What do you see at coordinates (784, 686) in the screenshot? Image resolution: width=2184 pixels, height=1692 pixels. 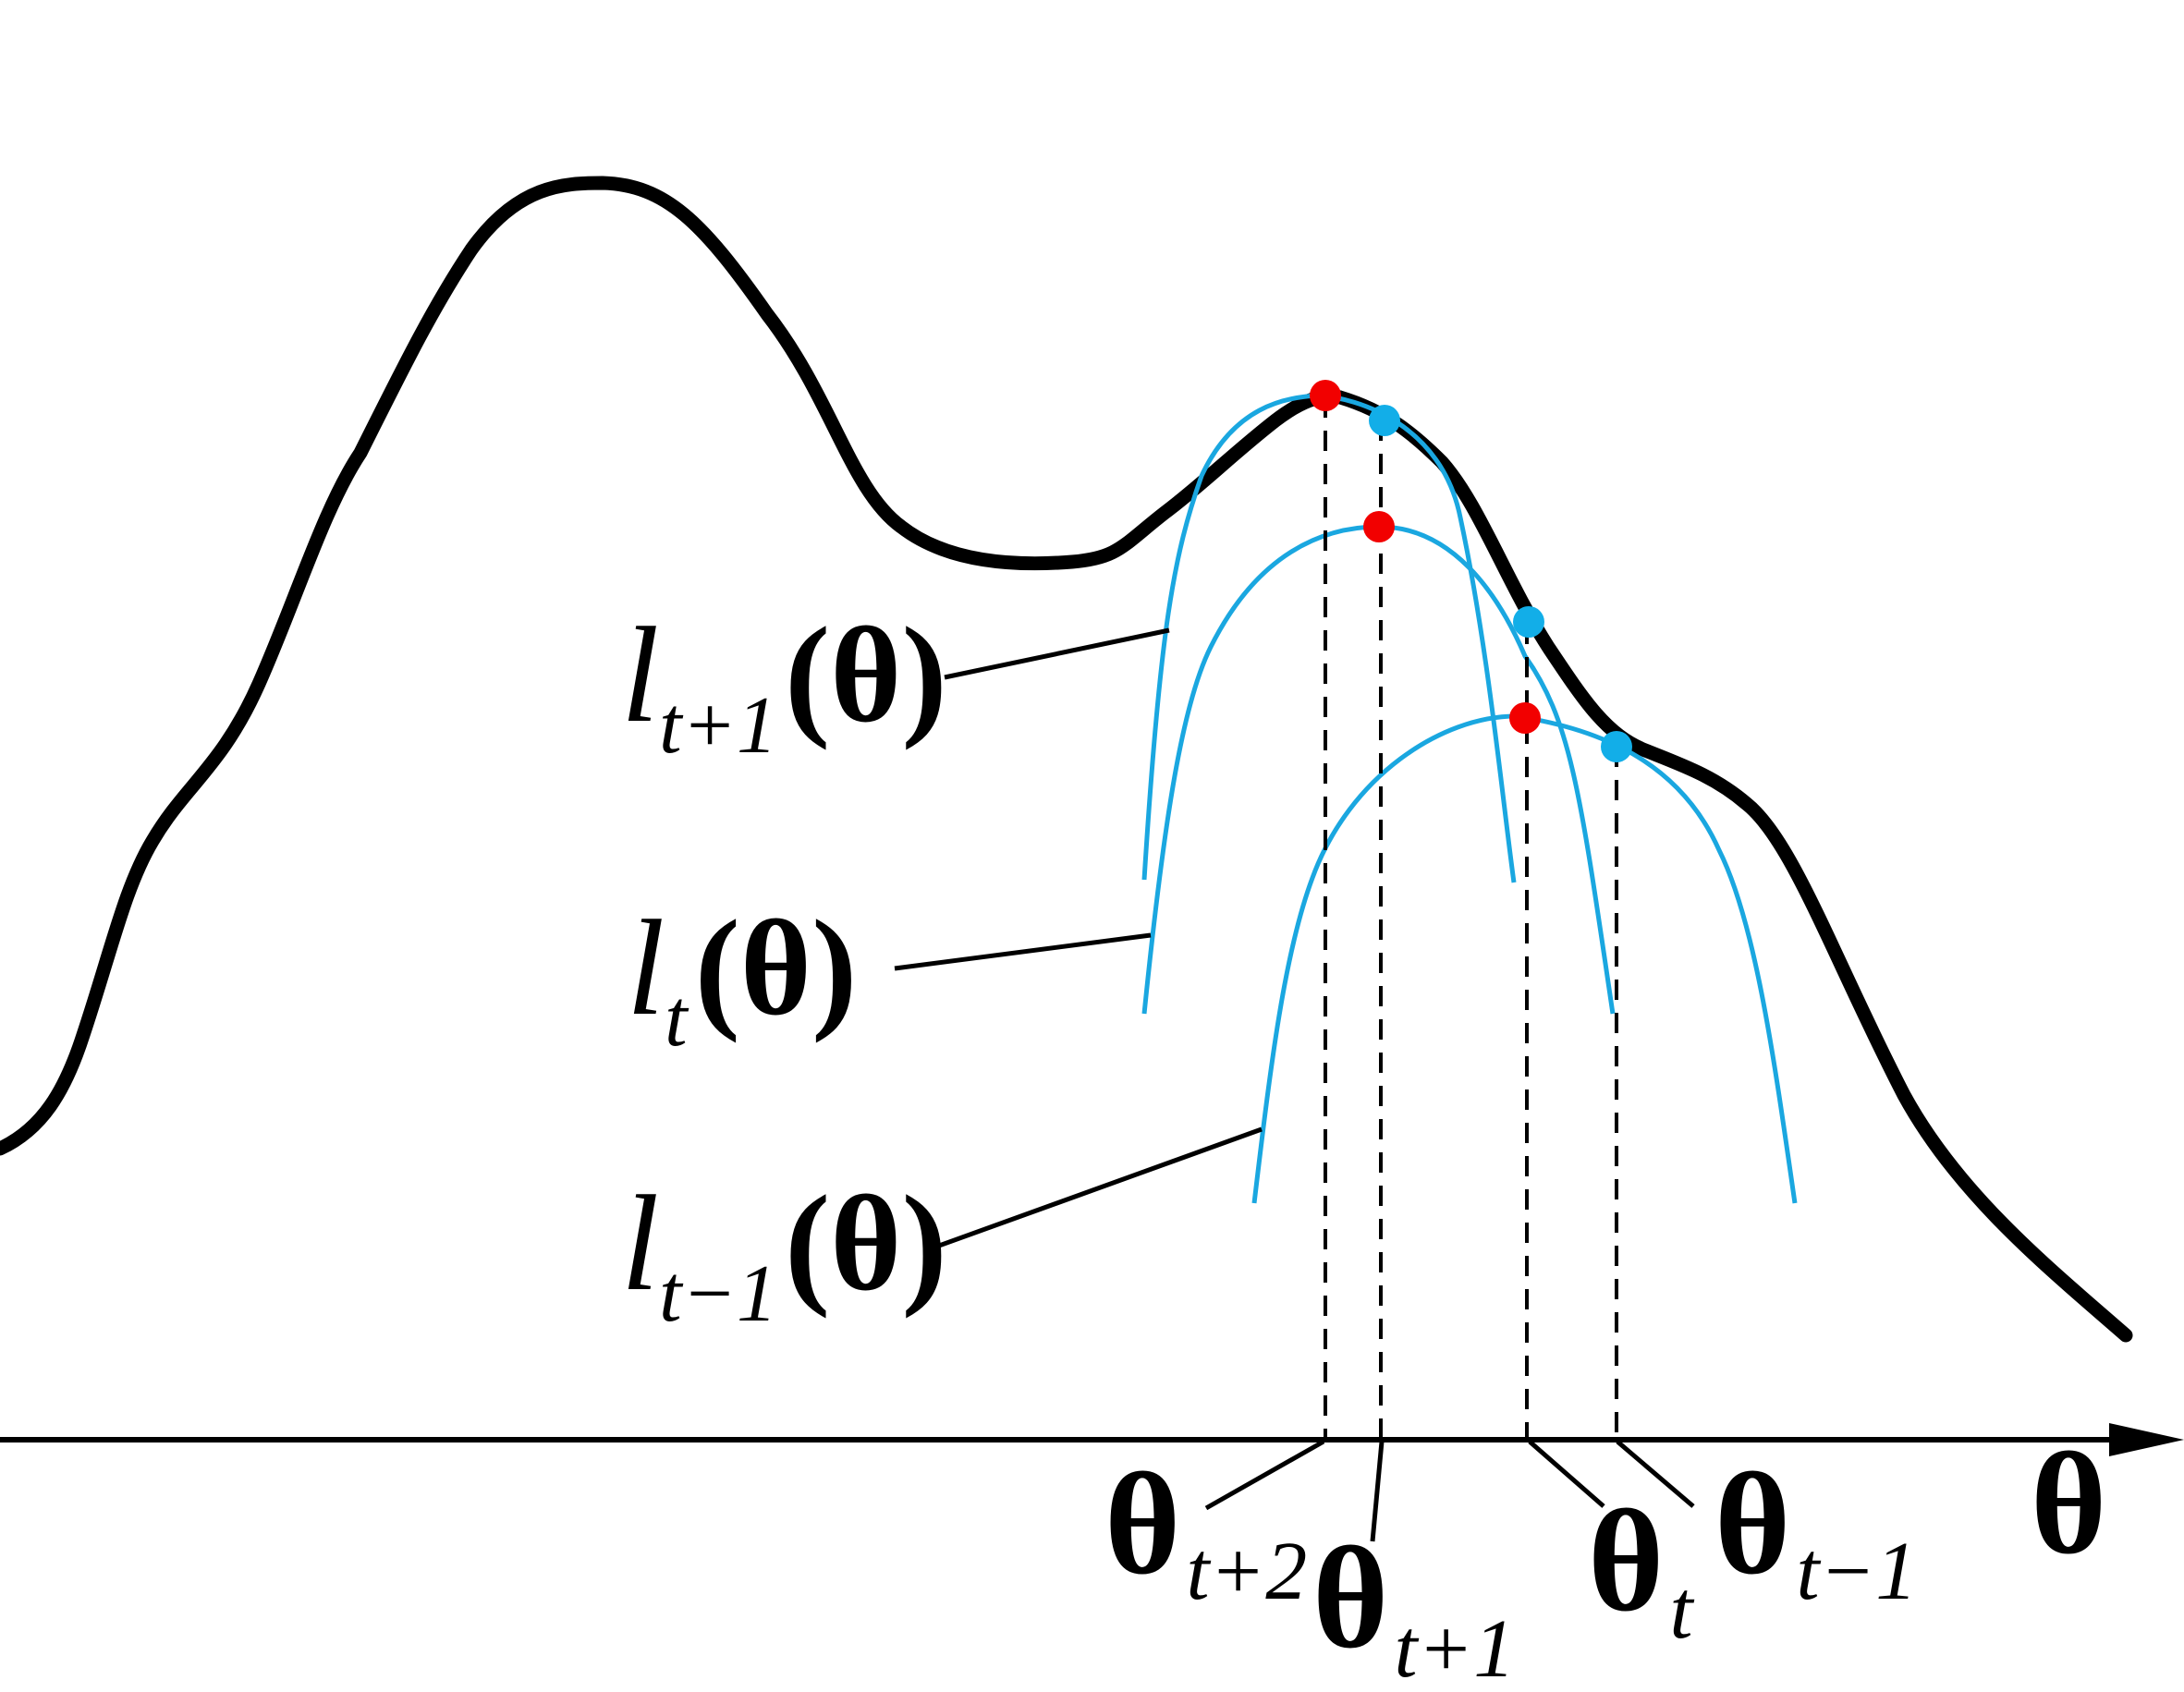 I see `surrogate-label-t-plus-1: lt+1(θ)` at bounding box center [784, 686].